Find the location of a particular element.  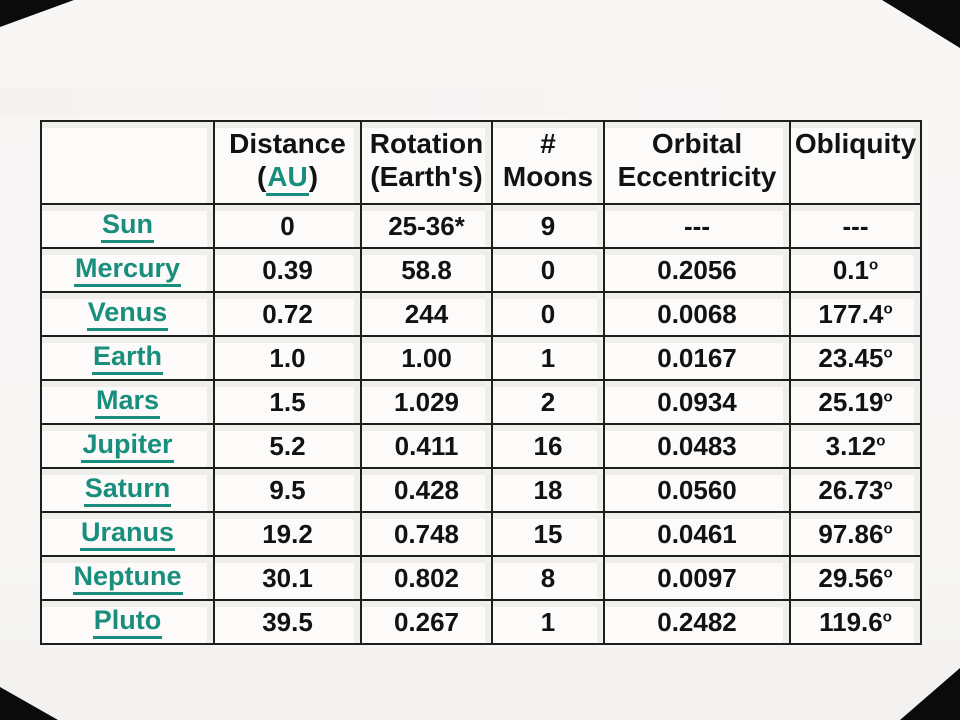

distance-cell: 1.5 is located at coordinates (287, 402).